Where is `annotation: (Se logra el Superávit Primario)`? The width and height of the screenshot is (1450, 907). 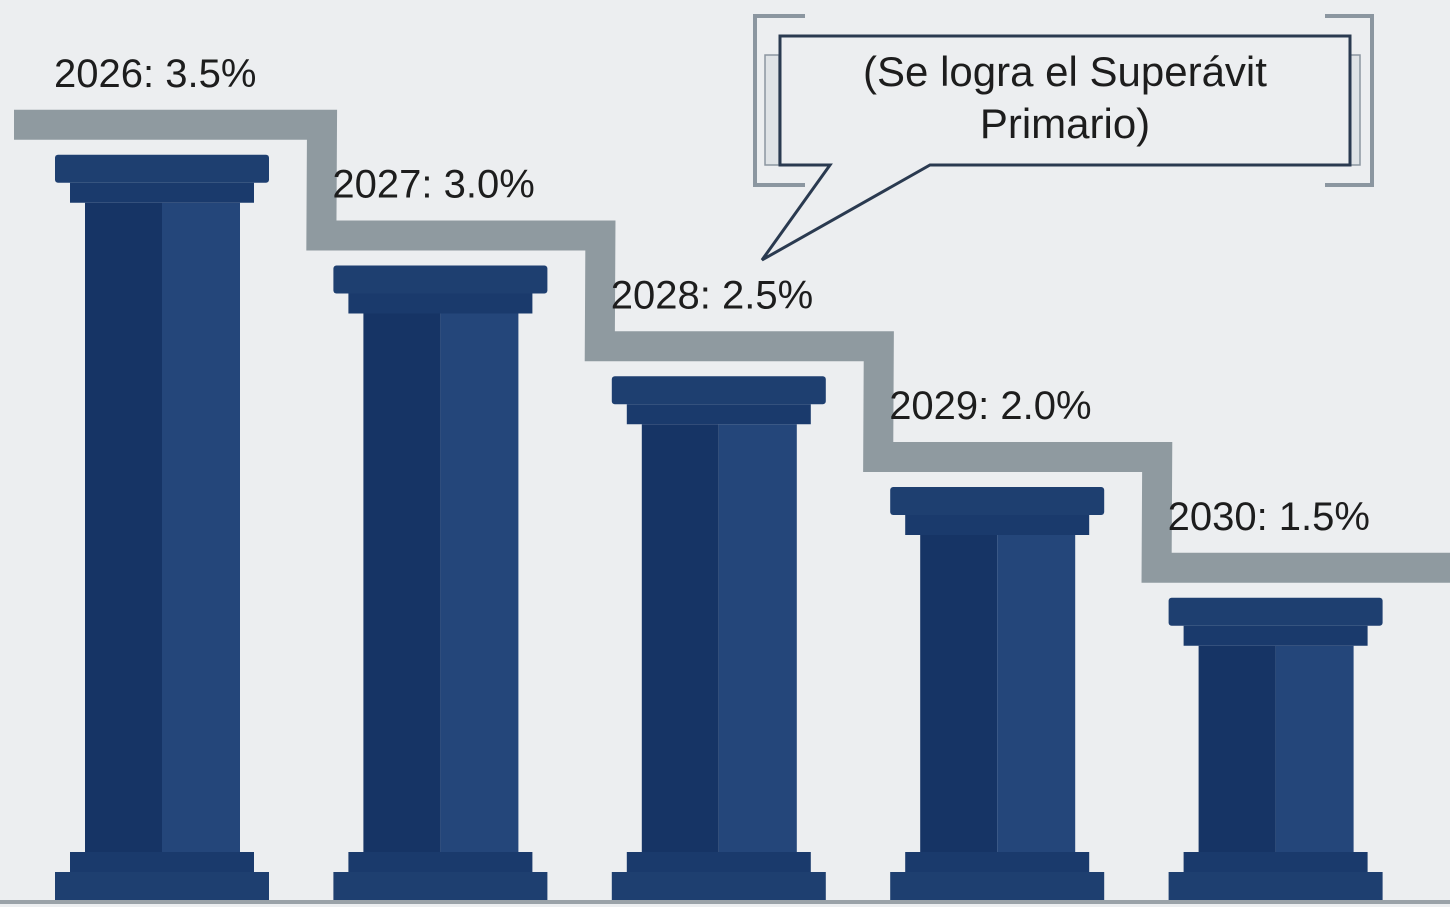 annotation: (Se logra el Superávit Primario) is located at coordinates (1065, 97).